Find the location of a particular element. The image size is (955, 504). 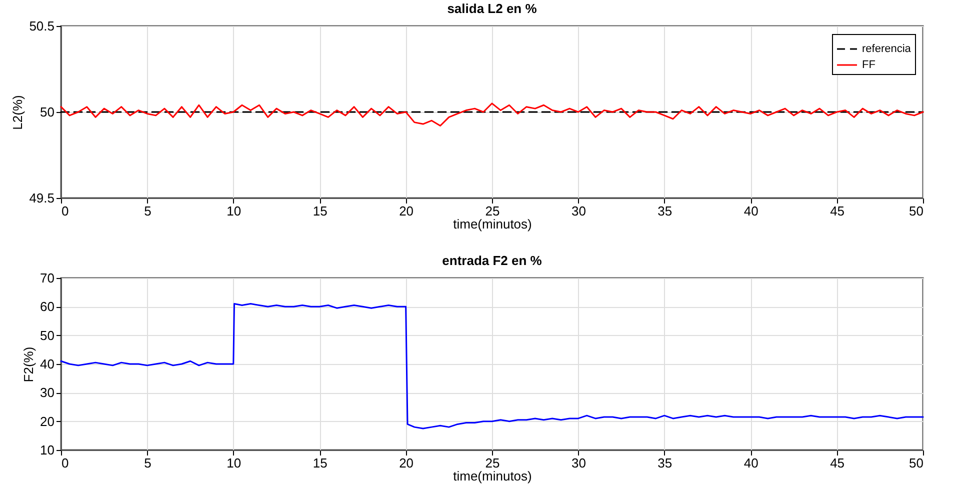

chart-title: entrada F2 en % is located at coordinates (492, 260).